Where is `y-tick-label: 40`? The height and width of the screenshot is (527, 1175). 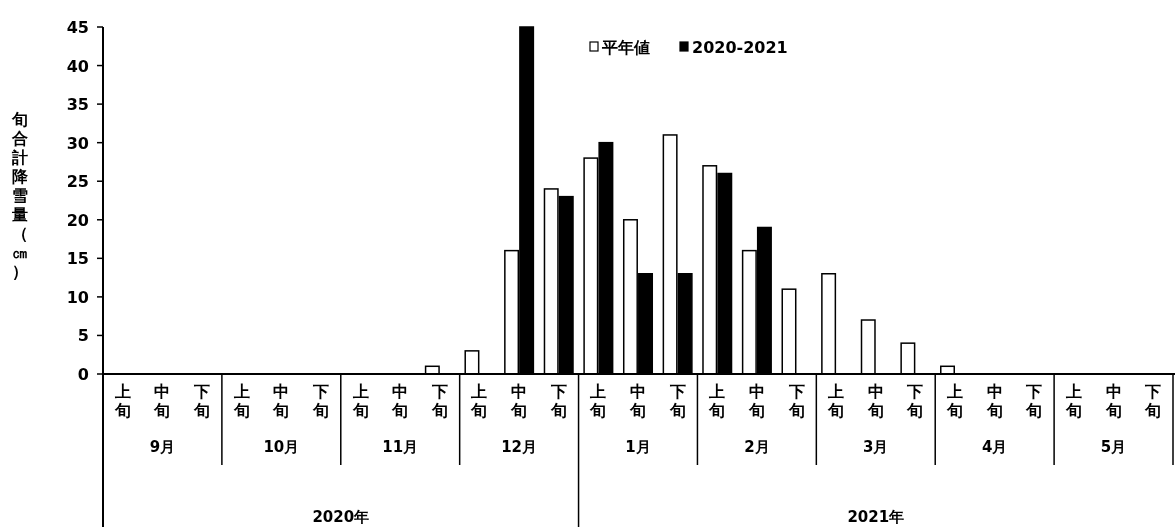
y-tick-label: 40 is located at coordinates (77, 66).